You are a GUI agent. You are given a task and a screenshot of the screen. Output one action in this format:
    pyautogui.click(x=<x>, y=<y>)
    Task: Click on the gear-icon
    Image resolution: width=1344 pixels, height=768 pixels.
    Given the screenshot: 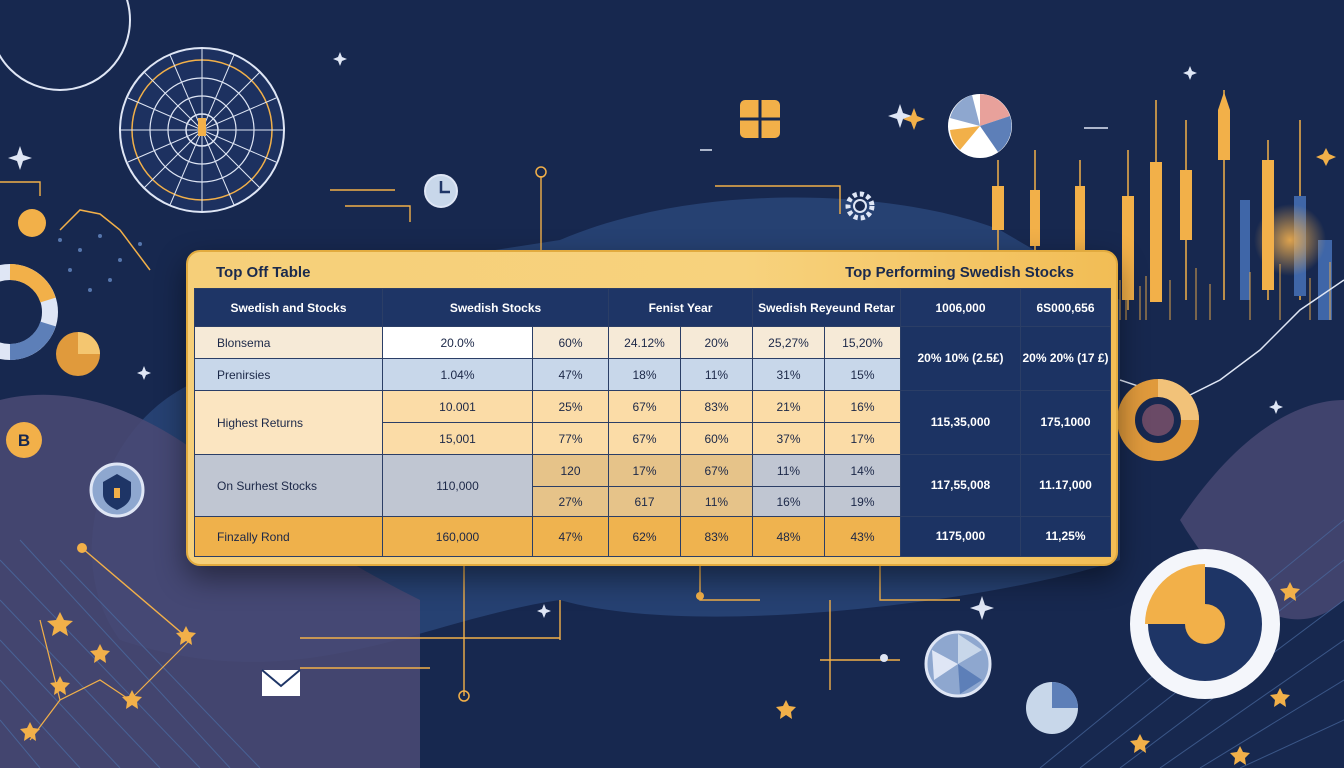 What is the action you would take?
    pyautogui.click(x=860, y=206)
    